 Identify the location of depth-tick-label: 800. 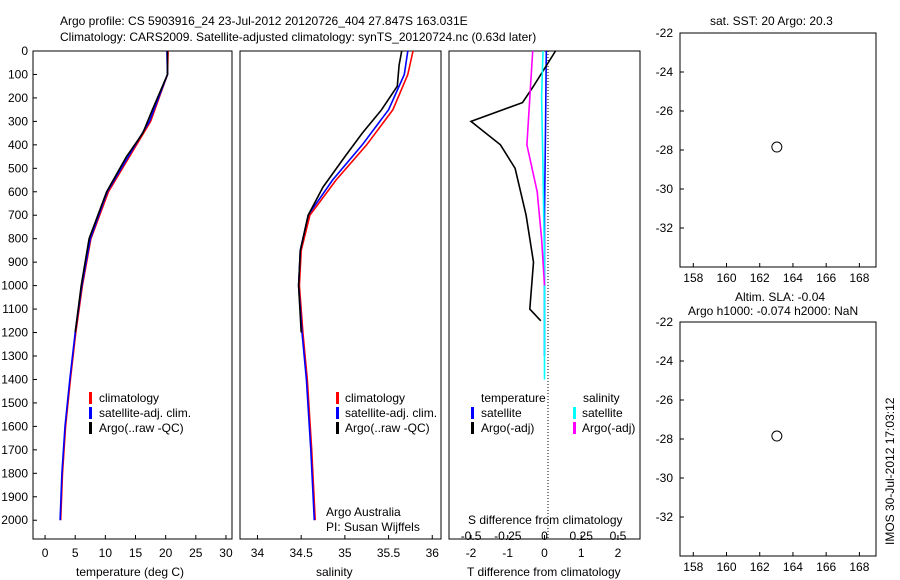
(18, 239).